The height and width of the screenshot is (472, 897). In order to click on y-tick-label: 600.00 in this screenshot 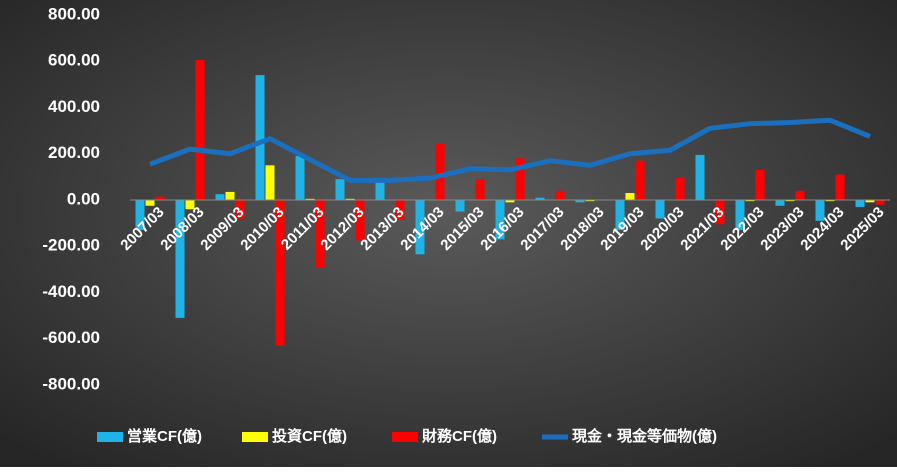, I will do `click(74, 60)`.